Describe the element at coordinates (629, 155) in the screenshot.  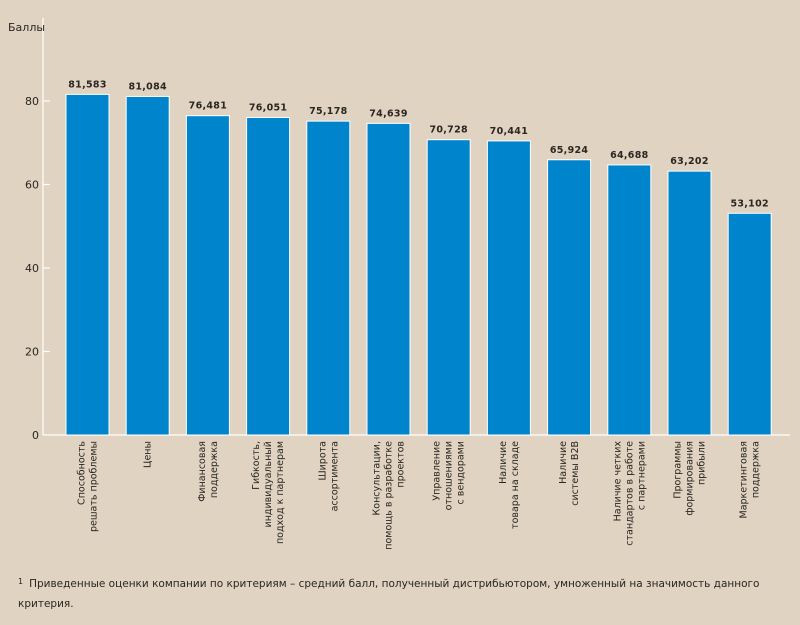
I see `value-label: 64,688` at that location.